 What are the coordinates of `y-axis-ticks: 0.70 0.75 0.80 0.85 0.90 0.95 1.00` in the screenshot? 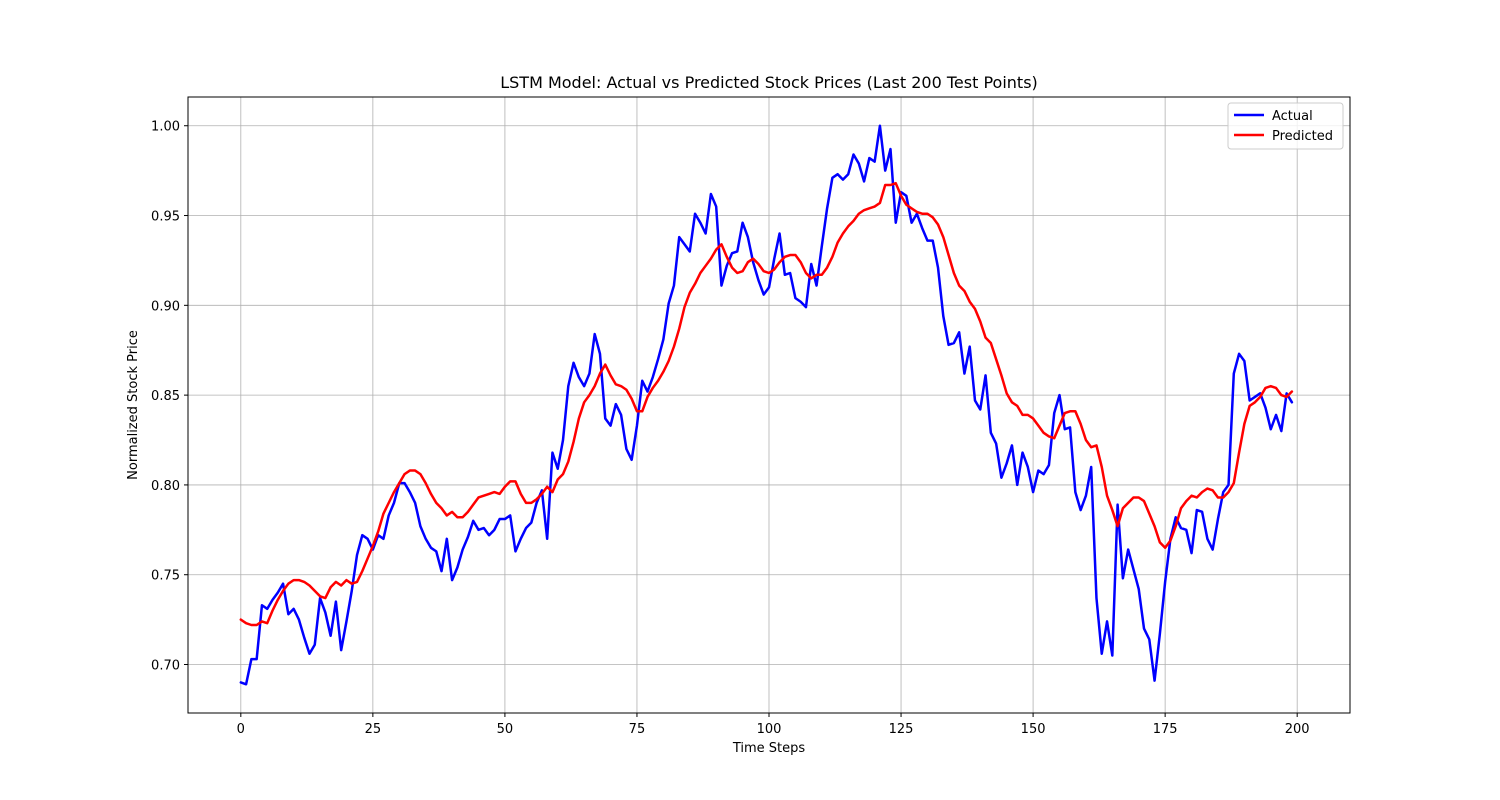 It's located at (169, 397).